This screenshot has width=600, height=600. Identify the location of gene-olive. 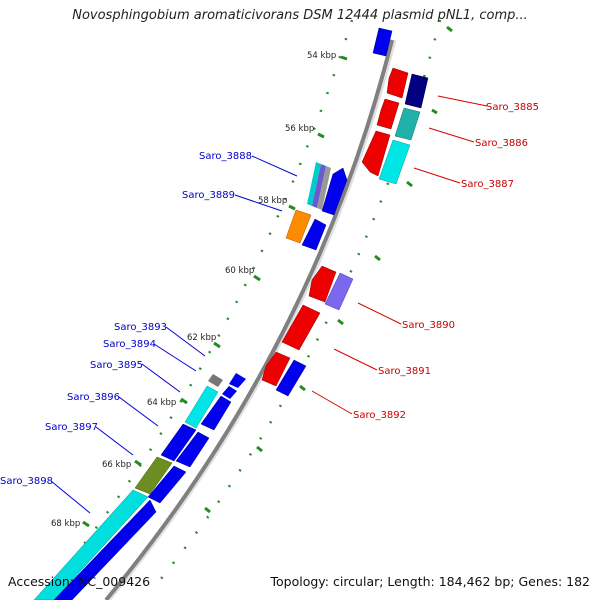
(153, 475).